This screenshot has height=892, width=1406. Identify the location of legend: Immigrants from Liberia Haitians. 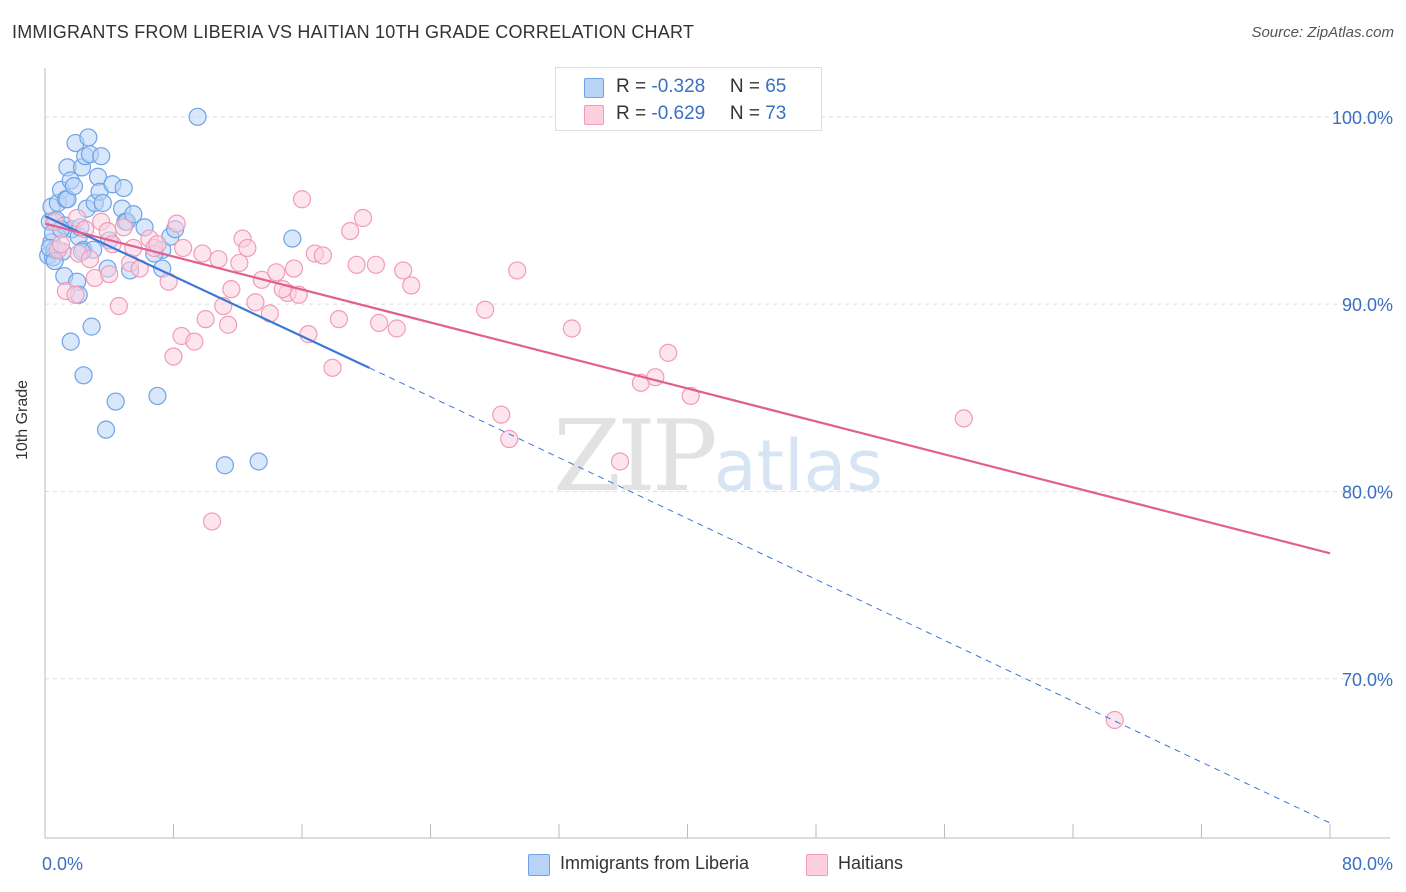
(703, 865).